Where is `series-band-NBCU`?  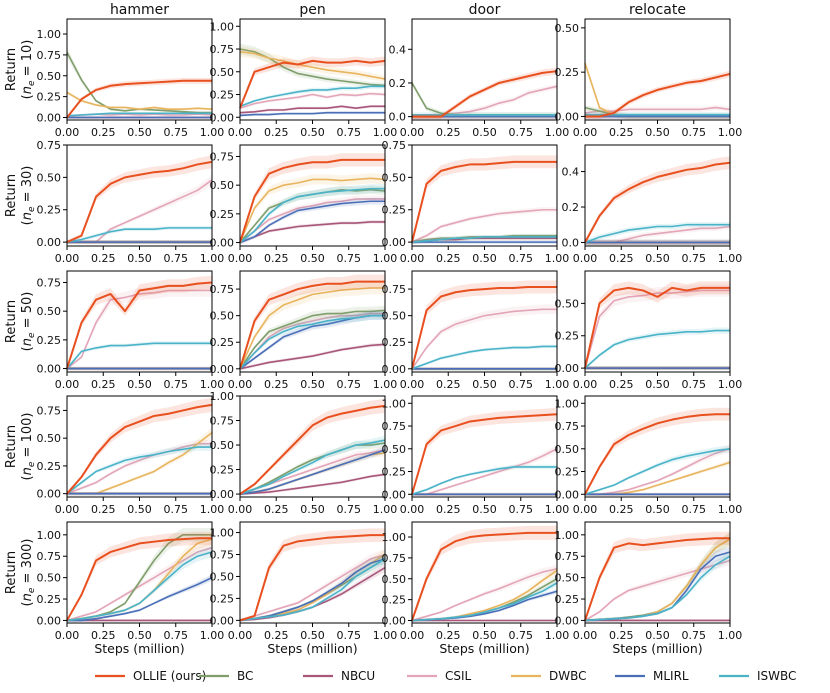 series-band-NBCU is located at coordinates (312, 484).